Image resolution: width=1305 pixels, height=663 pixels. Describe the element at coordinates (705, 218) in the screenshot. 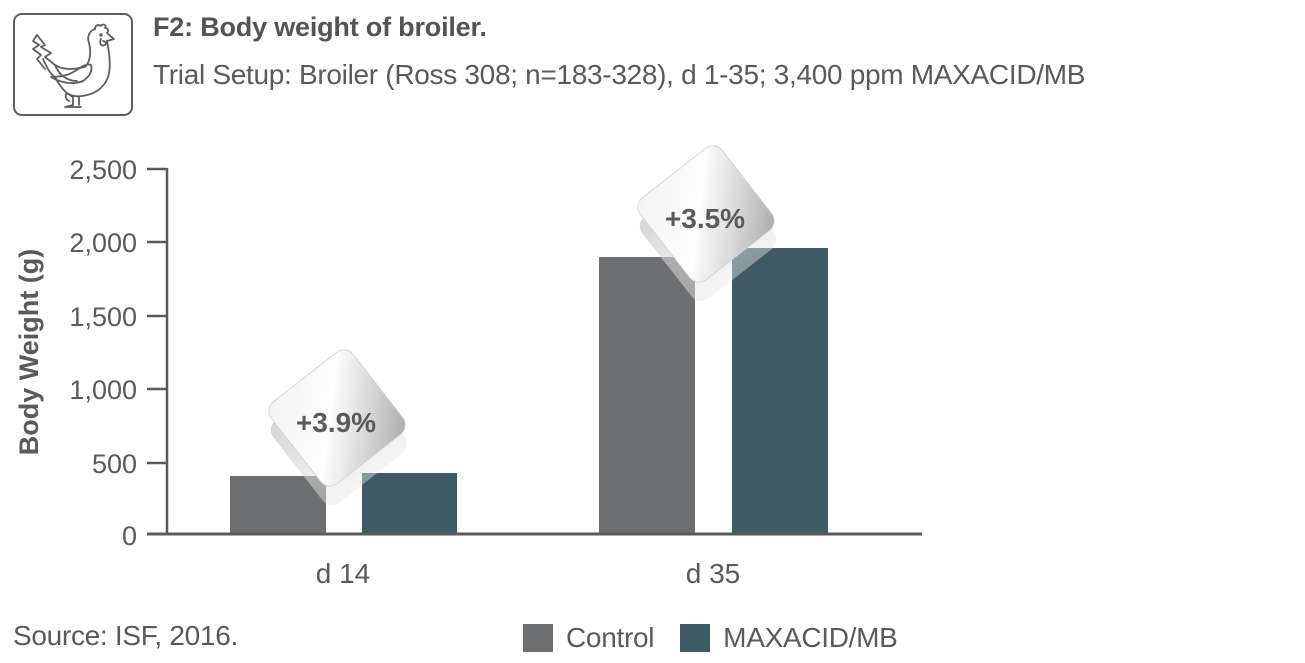

I see `increase-label-d35: +3.5%` at that location.